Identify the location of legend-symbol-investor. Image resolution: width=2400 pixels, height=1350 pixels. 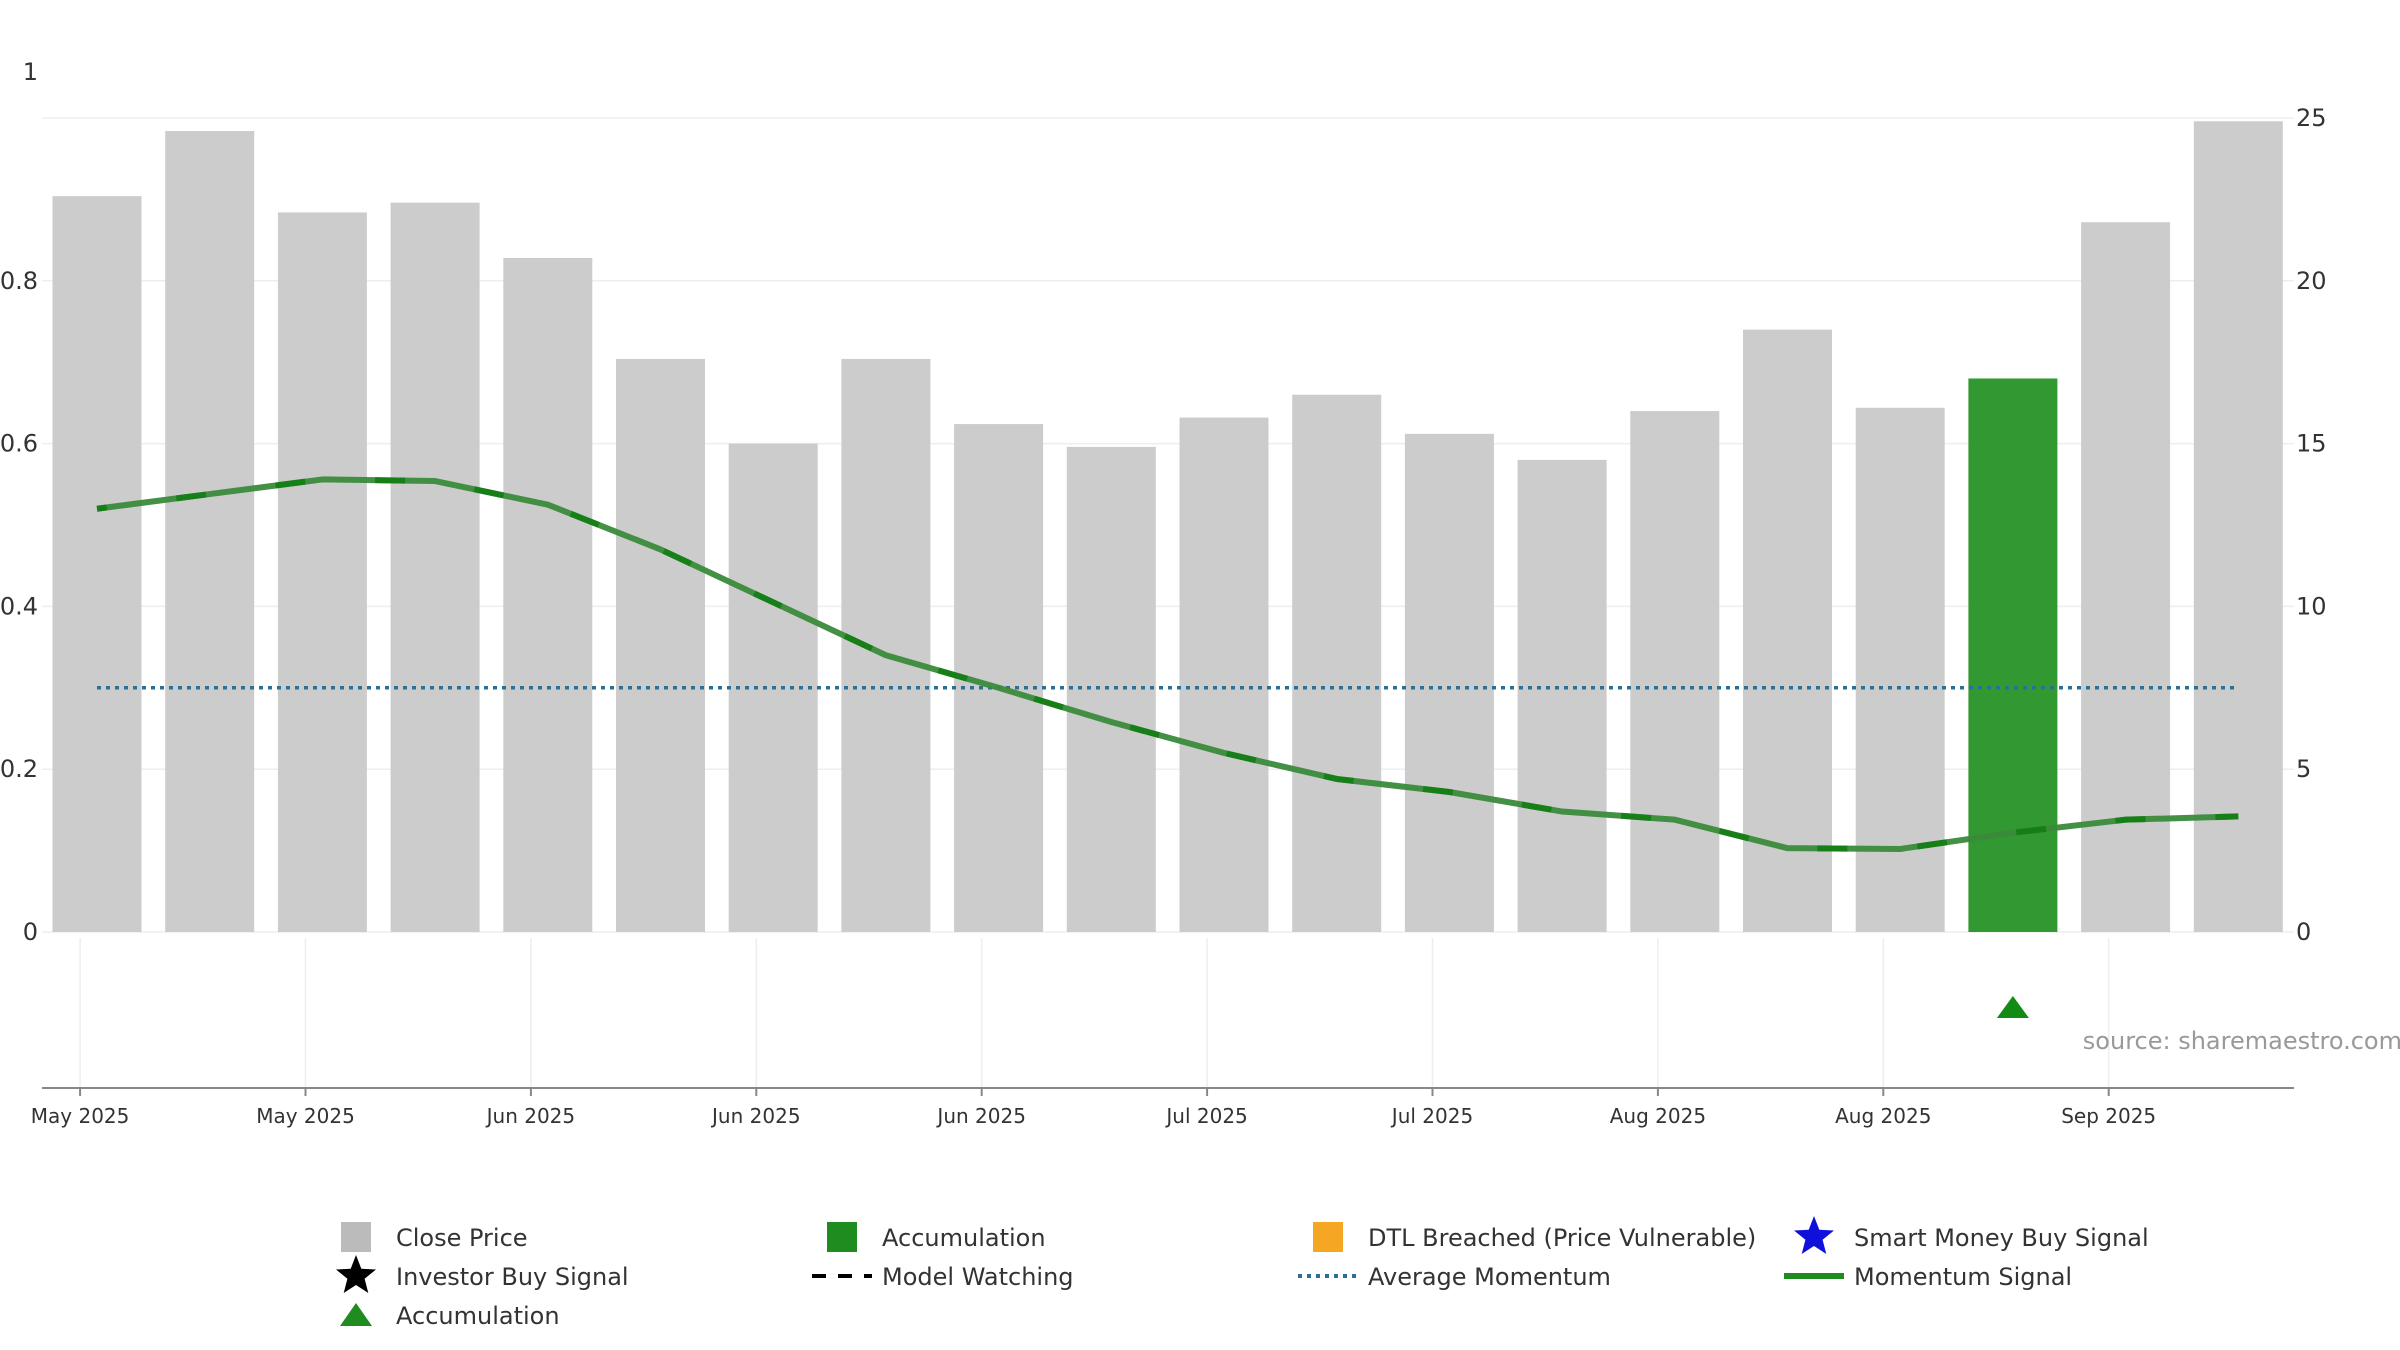
(356, 1274).